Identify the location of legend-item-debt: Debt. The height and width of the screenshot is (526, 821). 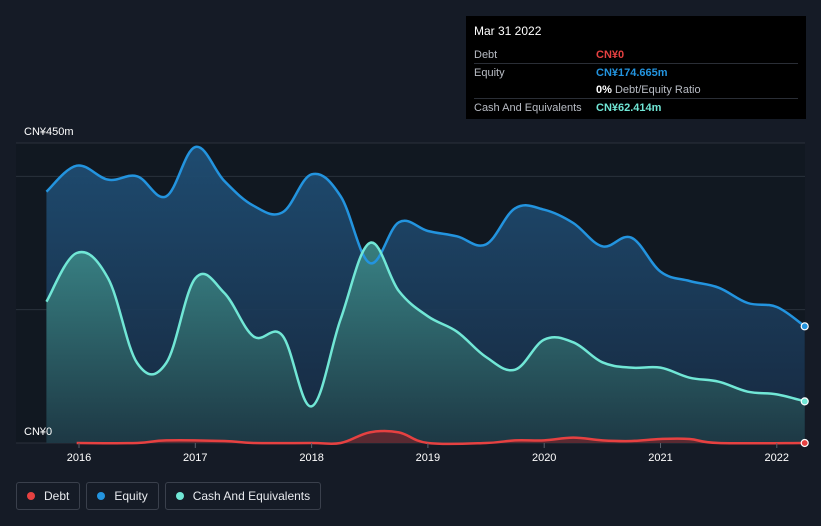
(48, 496).